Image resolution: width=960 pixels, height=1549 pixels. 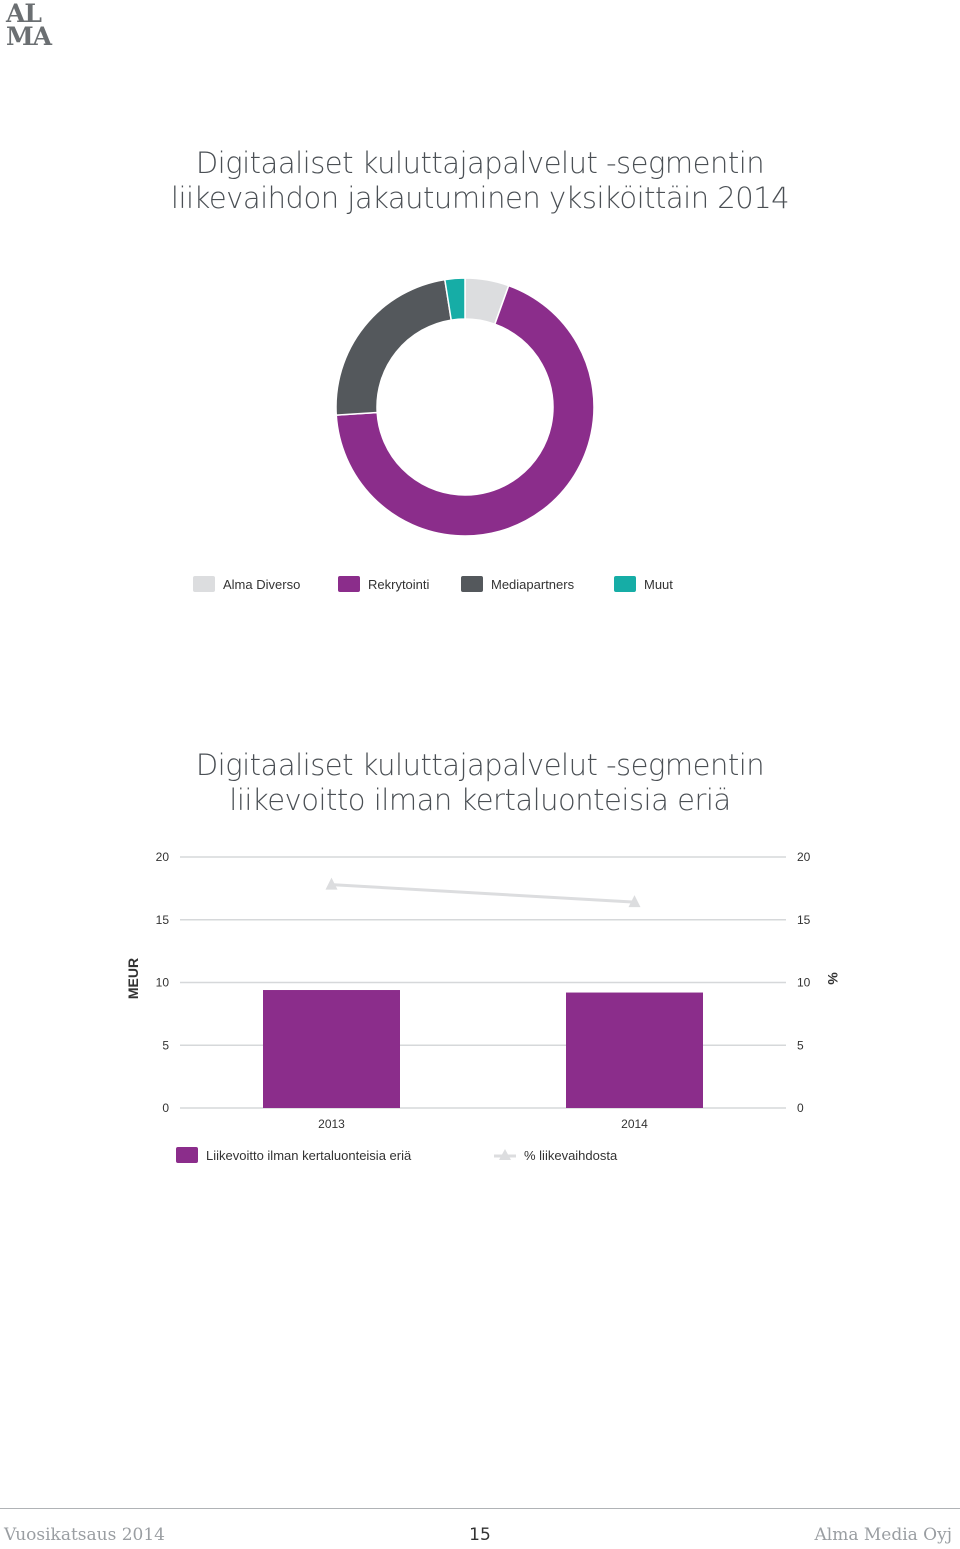 I want to click on bar-line-chart: 0 5 10 15 20 0 5 10 15 20 MEUR % 2013 2014, so click(x=483, y=990).